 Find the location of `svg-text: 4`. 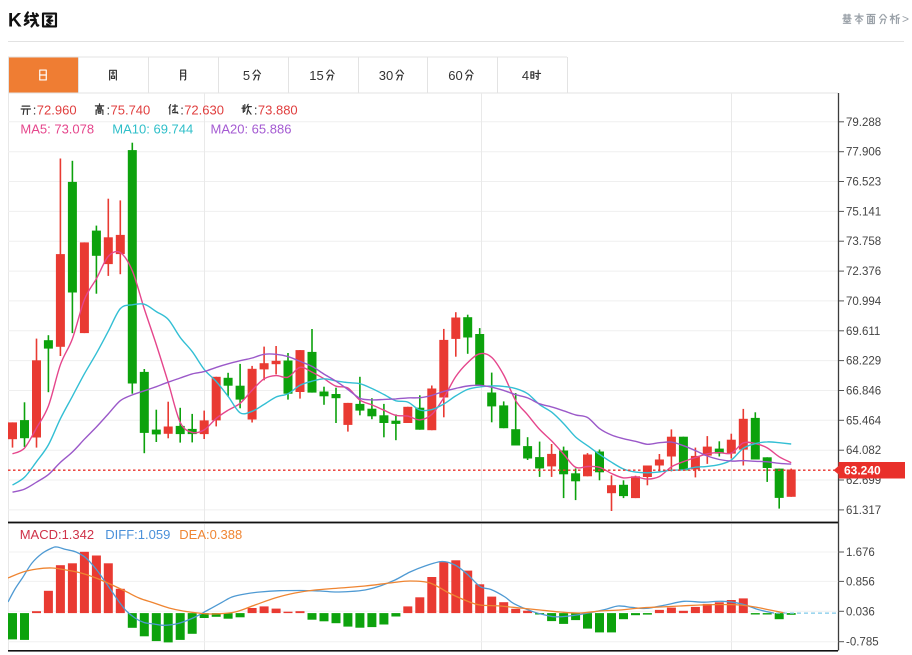

svg-text: 4 is located at coordinates (525, 75).